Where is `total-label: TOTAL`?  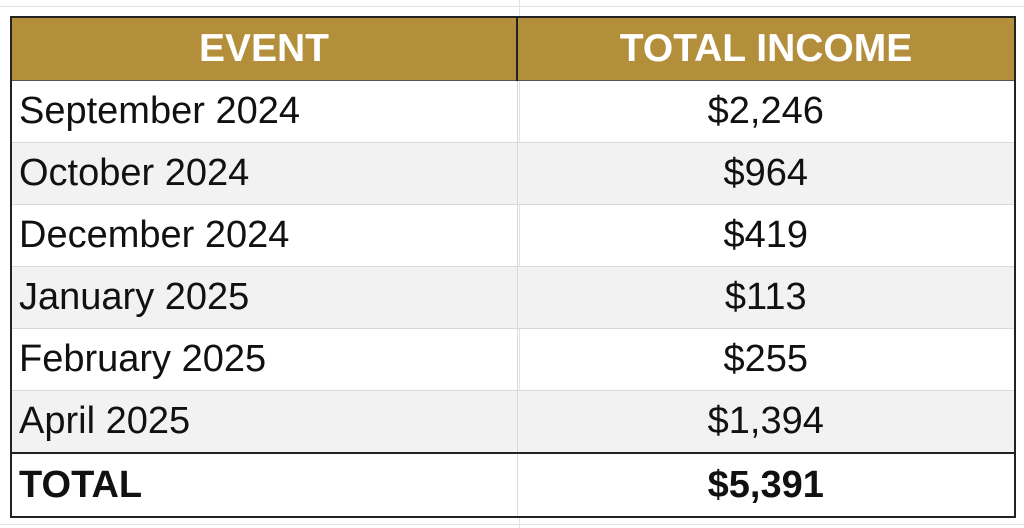
total-label: TOTAL is located at coordinates (264, 485).